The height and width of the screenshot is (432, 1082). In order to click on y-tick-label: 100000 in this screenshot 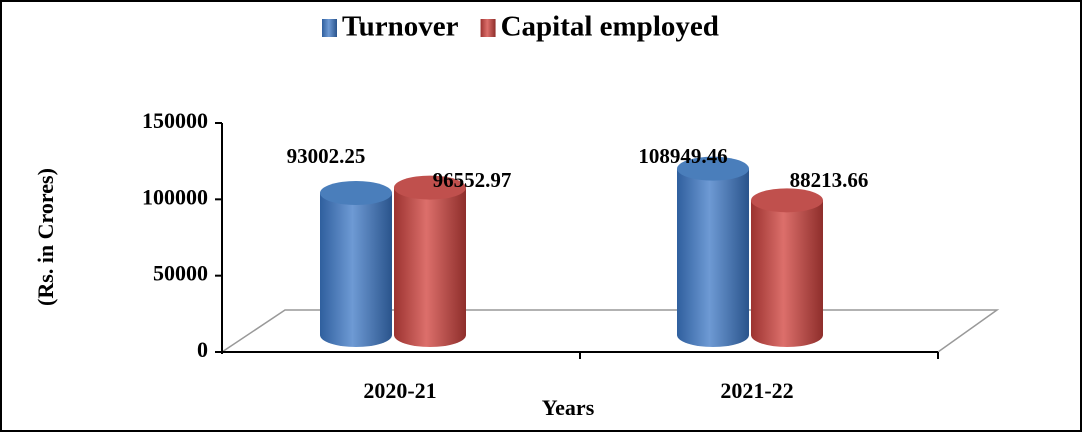, I will do `click(175, 196)`.